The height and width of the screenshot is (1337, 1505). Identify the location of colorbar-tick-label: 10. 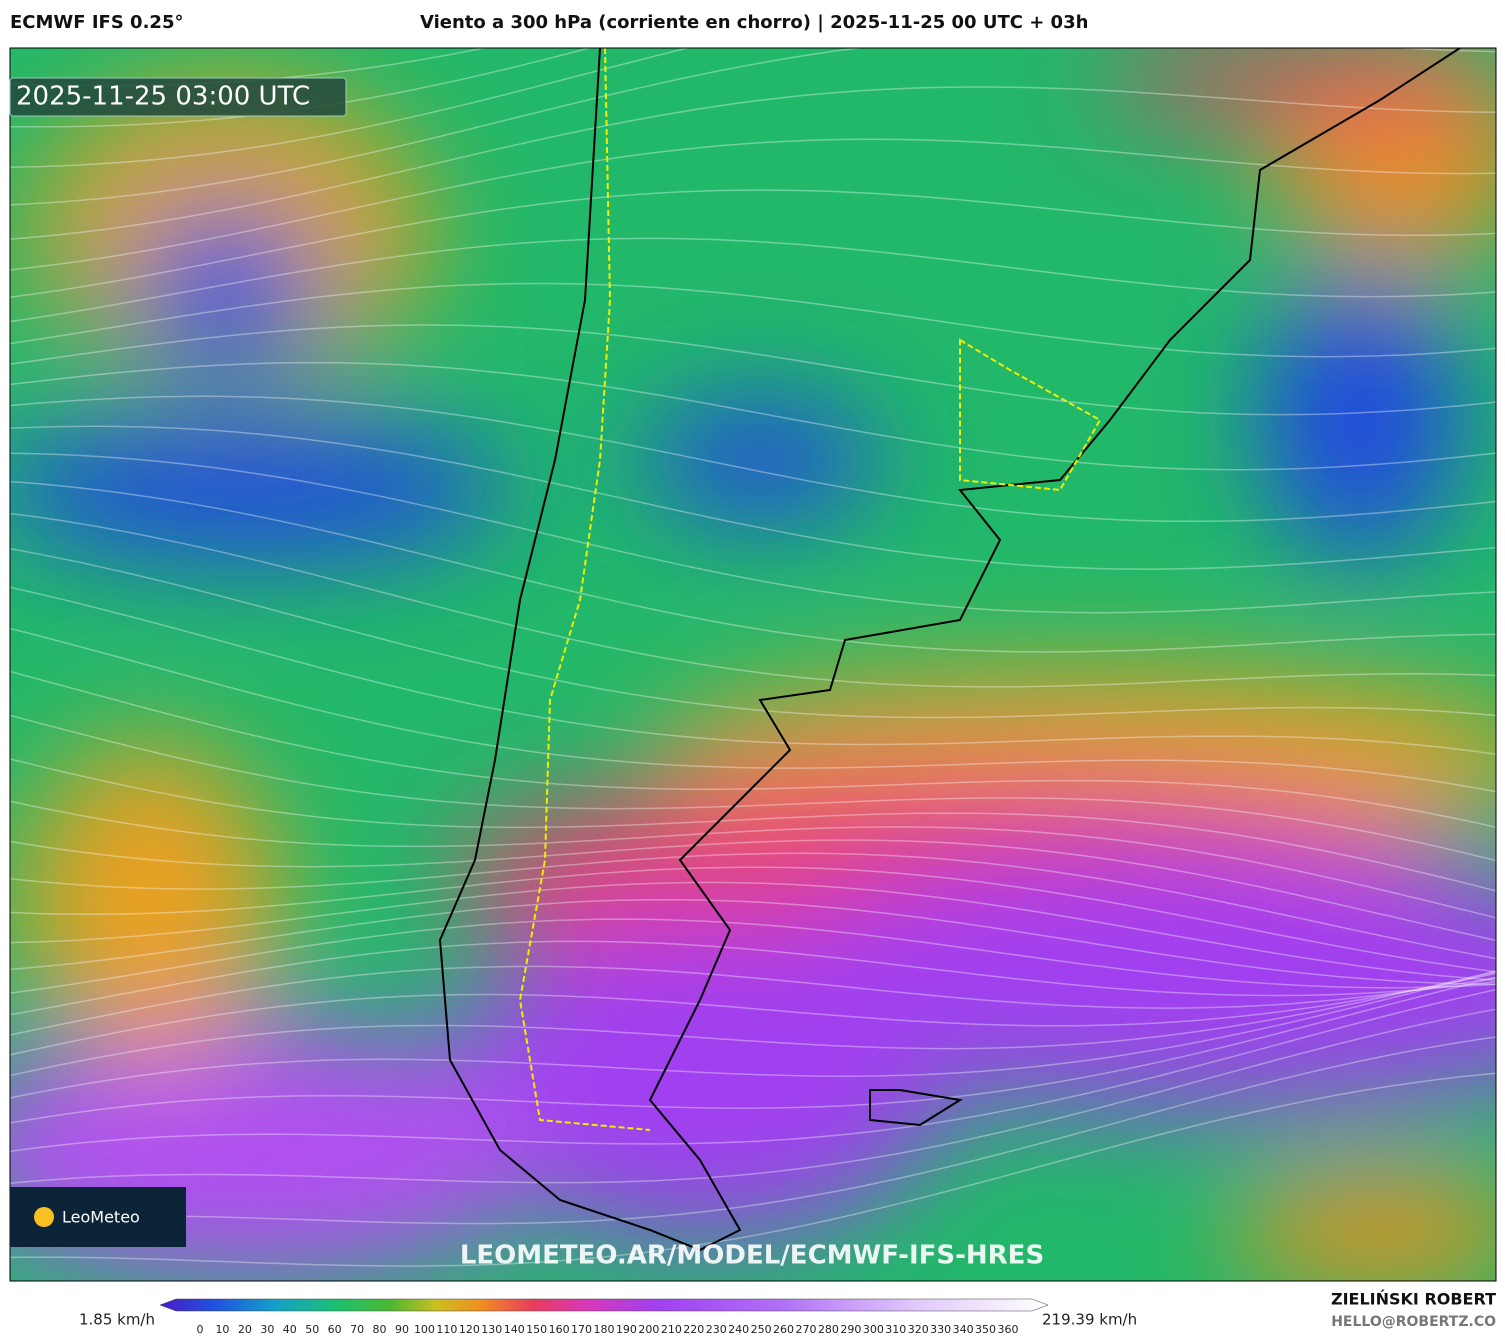
(222, 1329).